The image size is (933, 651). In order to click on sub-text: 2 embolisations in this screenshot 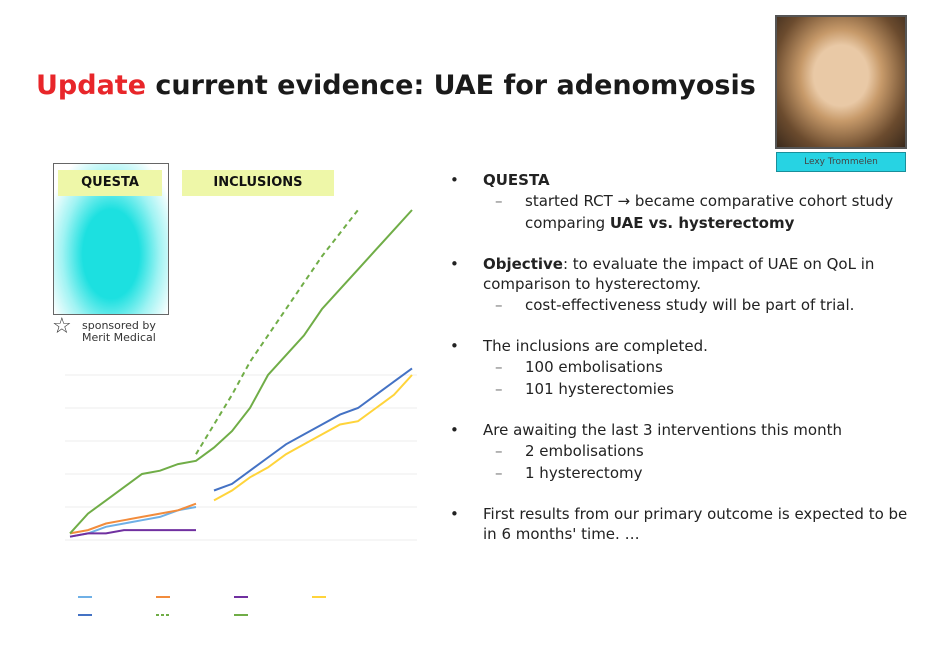, I will do `click(584, 451)`.